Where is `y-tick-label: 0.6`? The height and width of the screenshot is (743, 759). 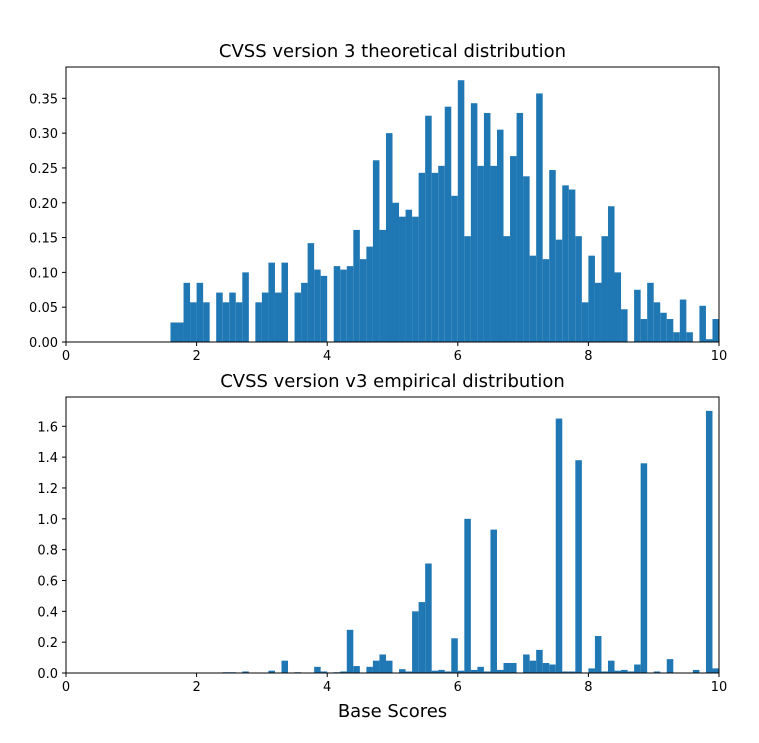 y-tick-label: 0.6 is located at coordinates (47, 581).